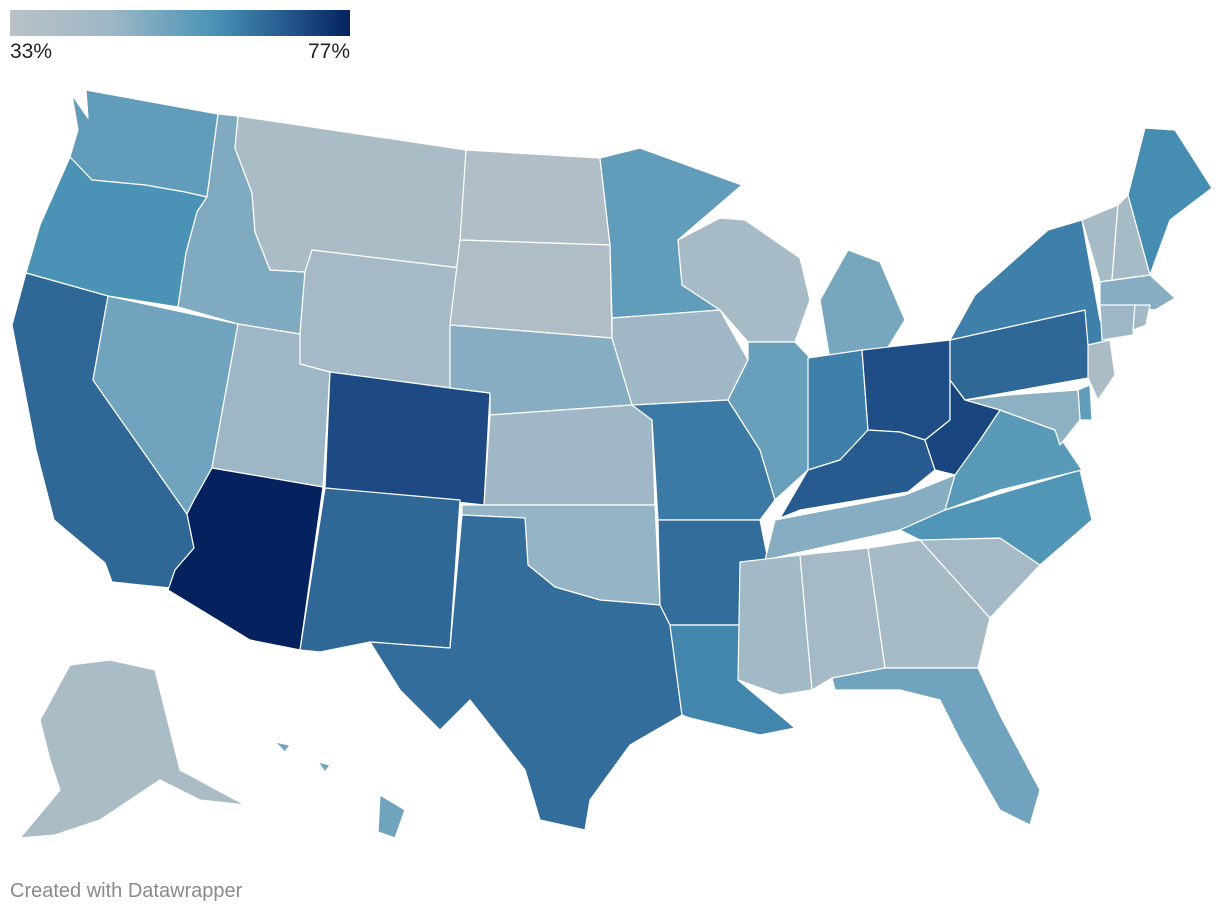 Image resolution: width=1220 pixels, height=916 pixels. I want to click on state-md, so click(1022, 417).